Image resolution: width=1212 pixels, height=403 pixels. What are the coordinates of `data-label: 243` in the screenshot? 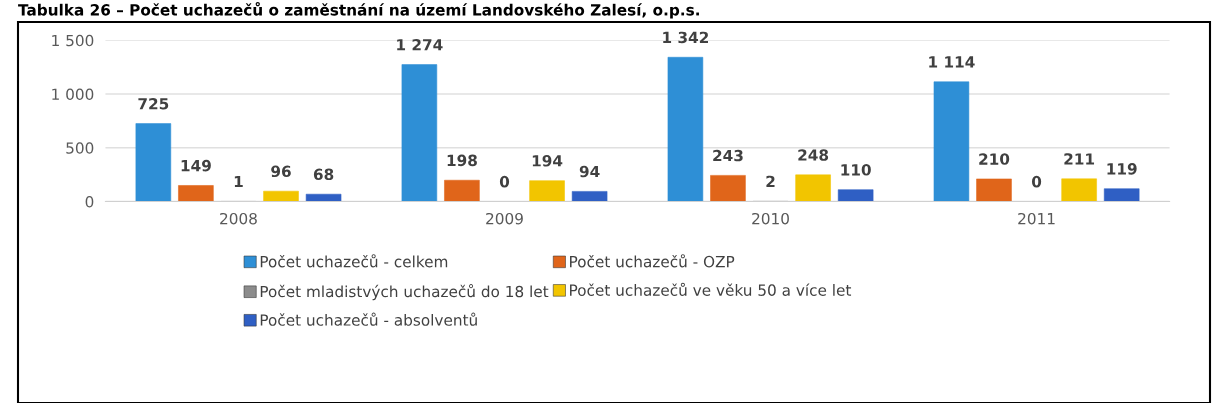 It's located at (728, 155).